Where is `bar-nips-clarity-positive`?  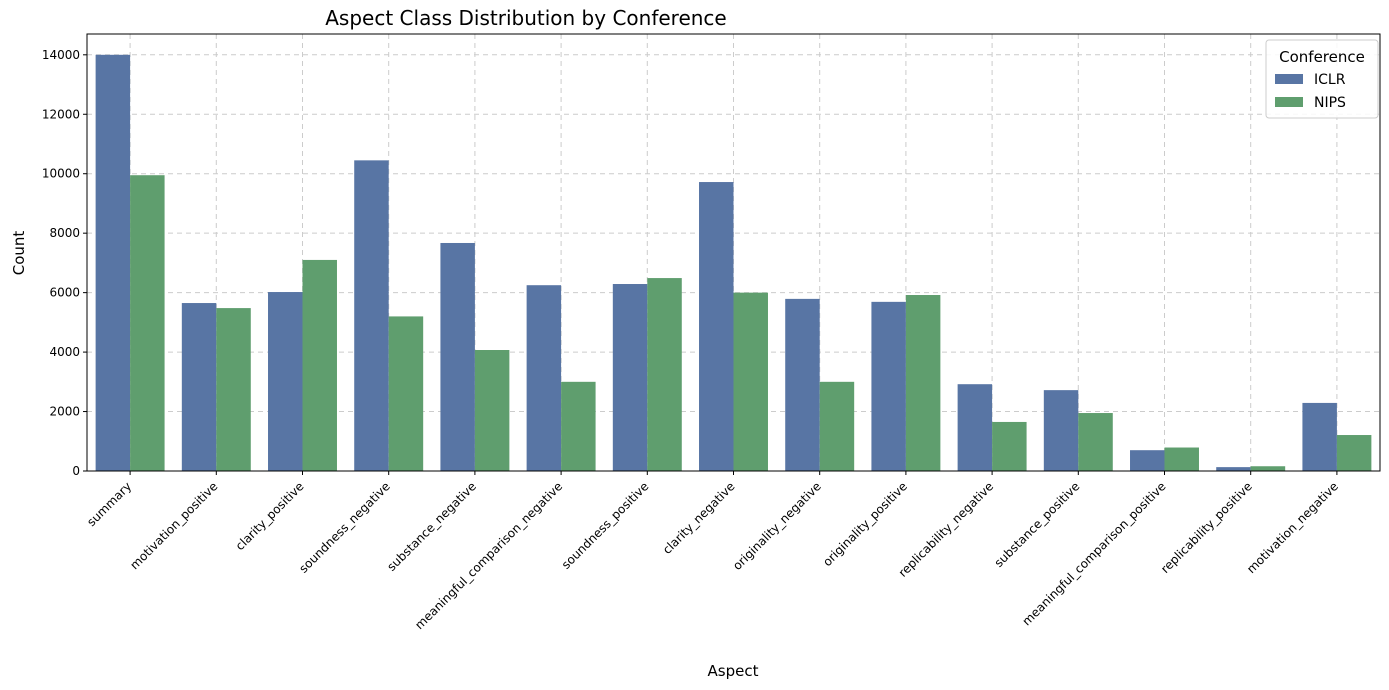 bar-nips-clarity-positive is located at coordinates (319, 365).